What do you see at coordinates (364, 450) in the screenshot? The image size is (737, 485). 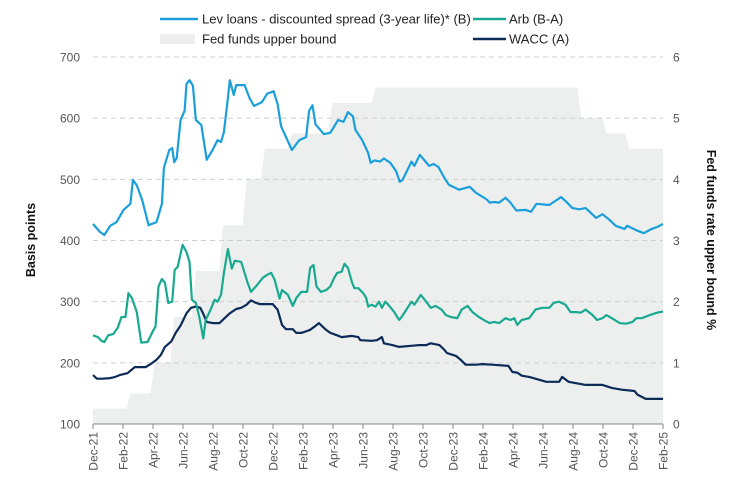 I see `x-tick-label: Jun-23` at bounding box center [364, 450].